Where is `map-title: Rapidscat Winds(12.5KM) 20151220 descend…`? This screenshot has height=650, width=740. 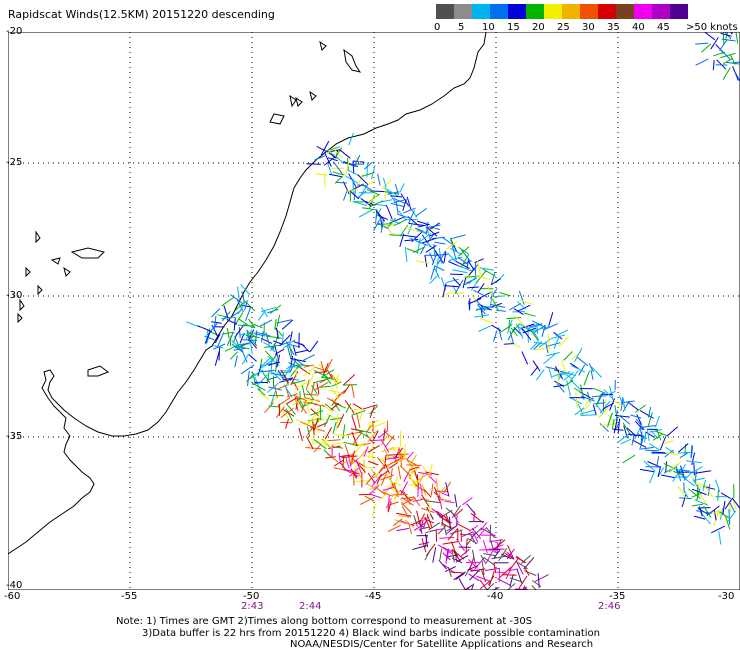
map-title: Rapidscat Winds(12.5KM) 20151220 descend… is located at coordinates (141, 14).